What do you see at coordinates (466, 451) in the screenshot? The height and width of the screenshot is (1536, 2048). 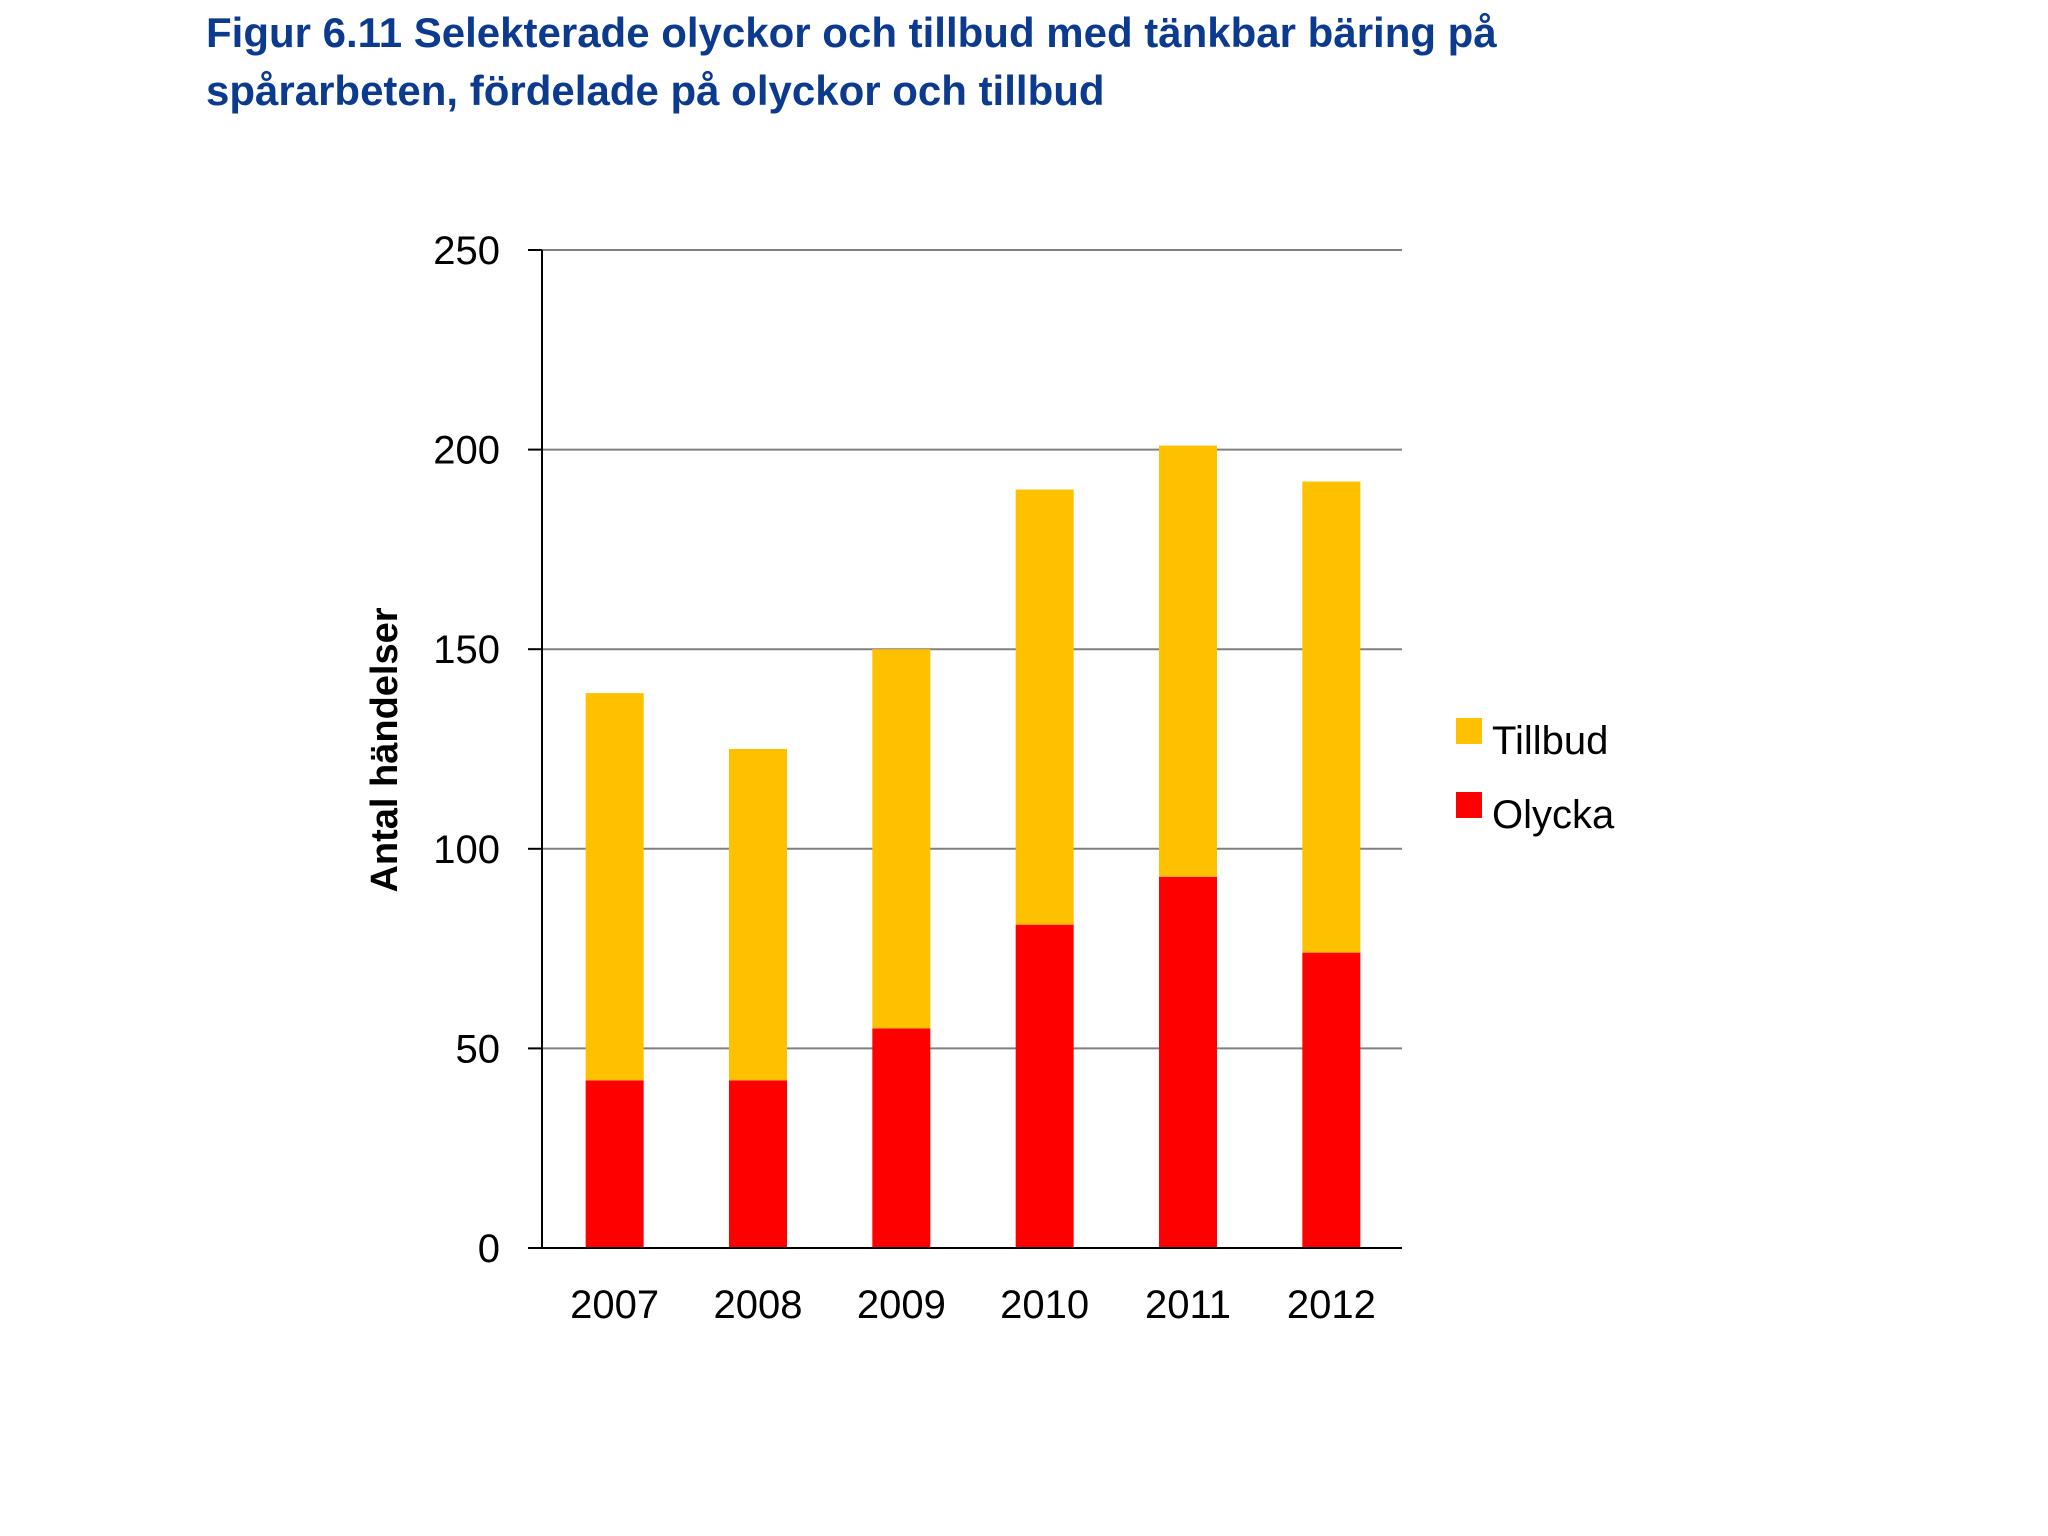 I see `y-tick-label-200: 200` at bounding box center [466, 451].